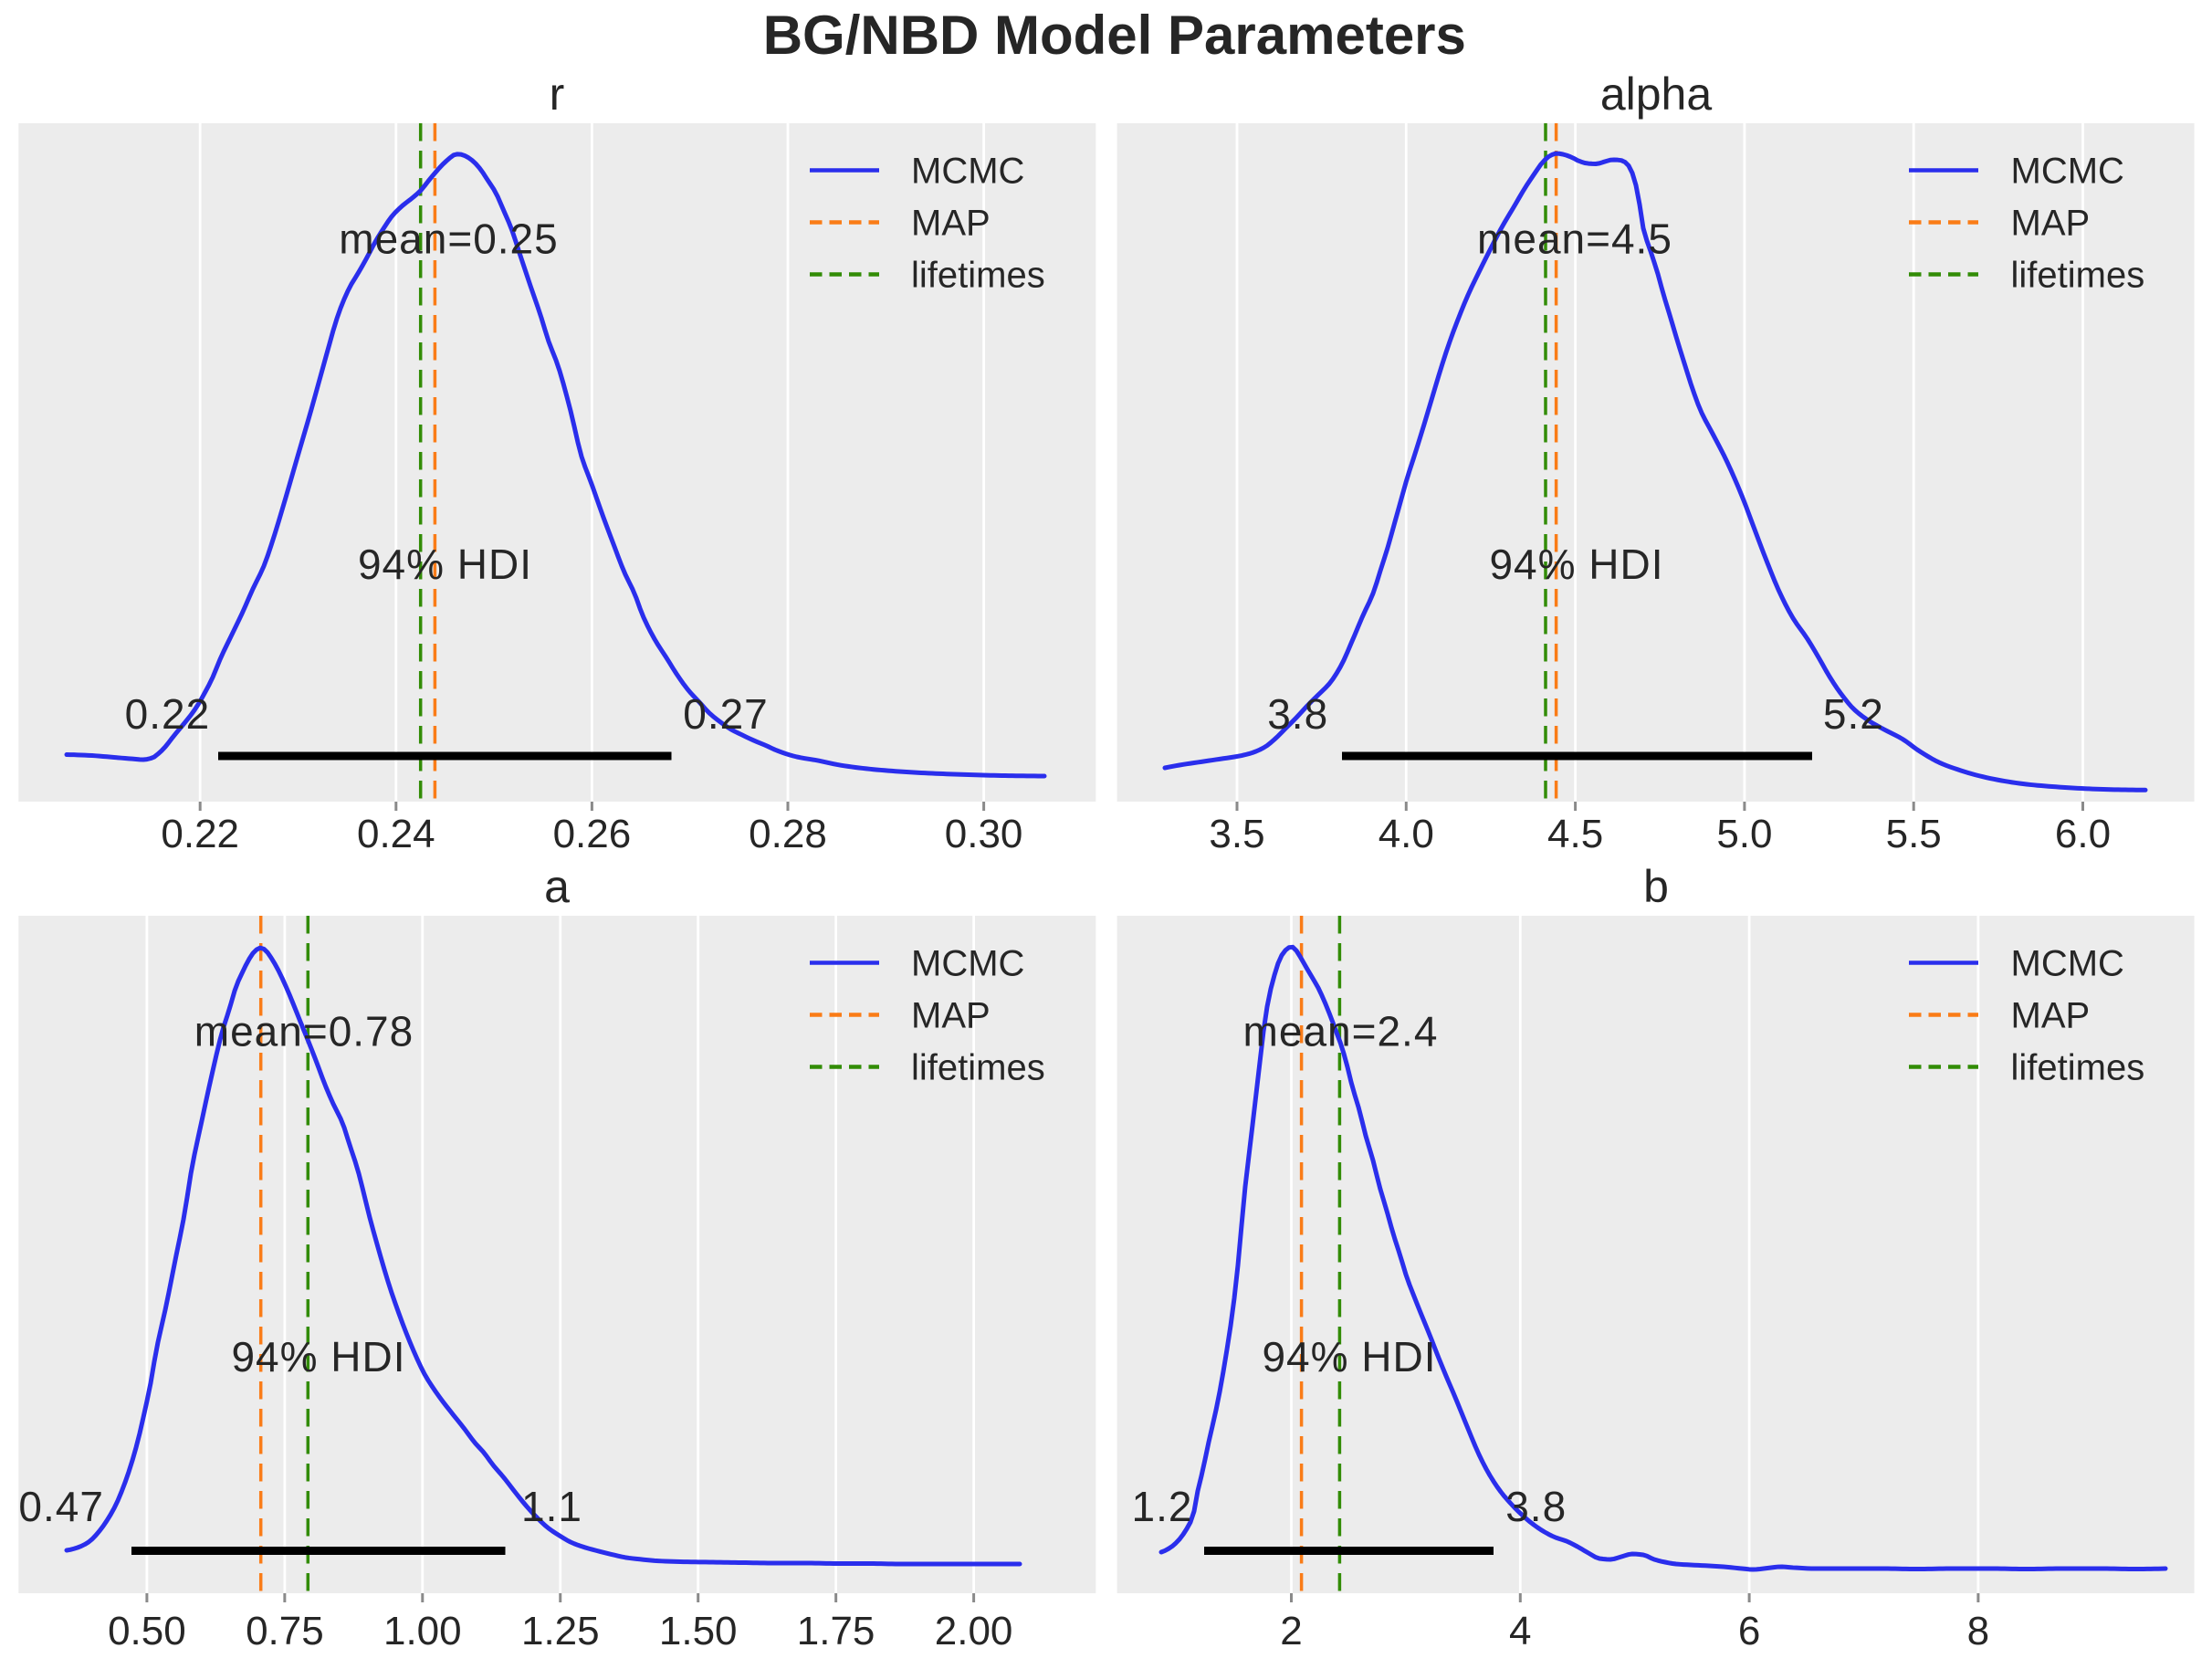  What do you see at coordinates (1406, 834) in the screenshot?
I see `svg-text: 4.0` at bounding box center [1406, 834].